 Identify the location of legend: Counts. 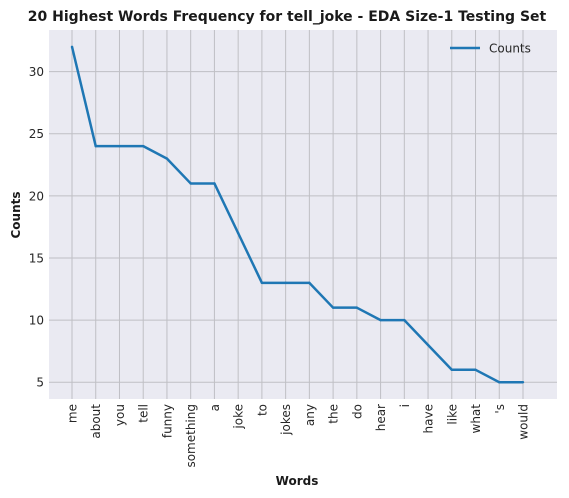
(490, 49).